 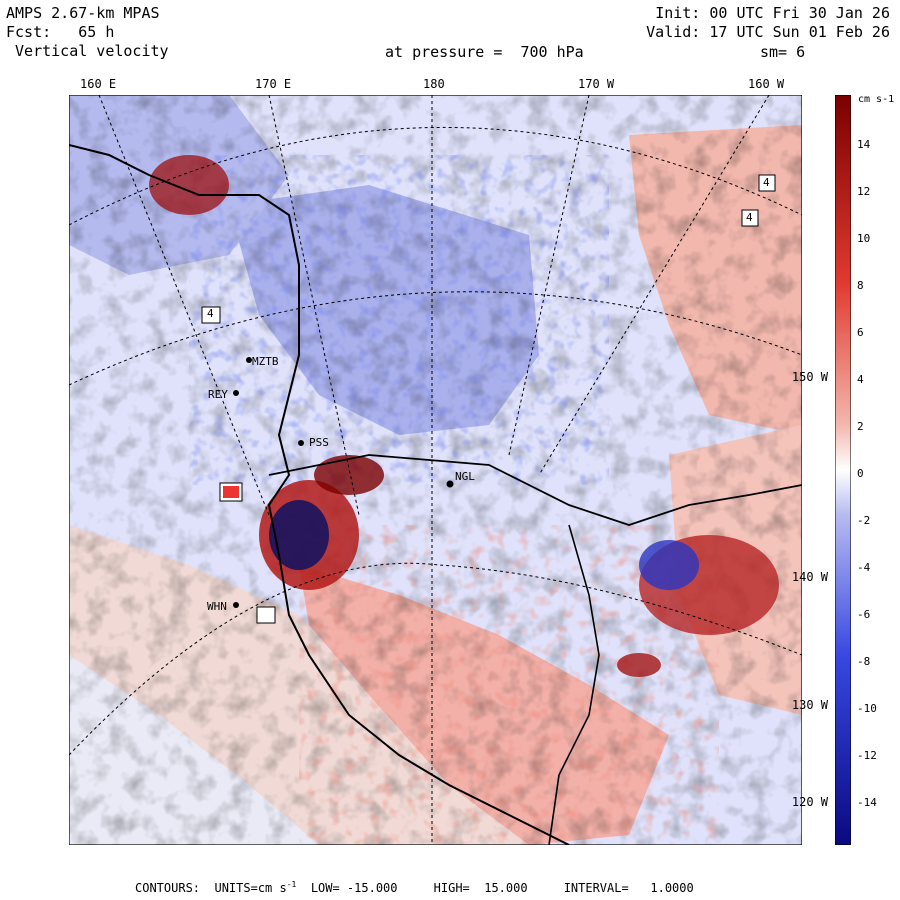 What do you see at coordinates (301, 443) in the screenshot?
I see `station-dot-pss` at bounding box center [301, 443].